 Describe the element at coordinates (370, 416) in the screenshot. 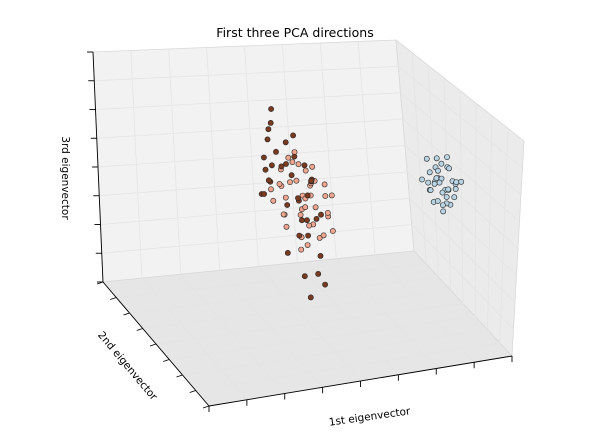

I see `x-axis-label: 1st eigenvector` at that location.